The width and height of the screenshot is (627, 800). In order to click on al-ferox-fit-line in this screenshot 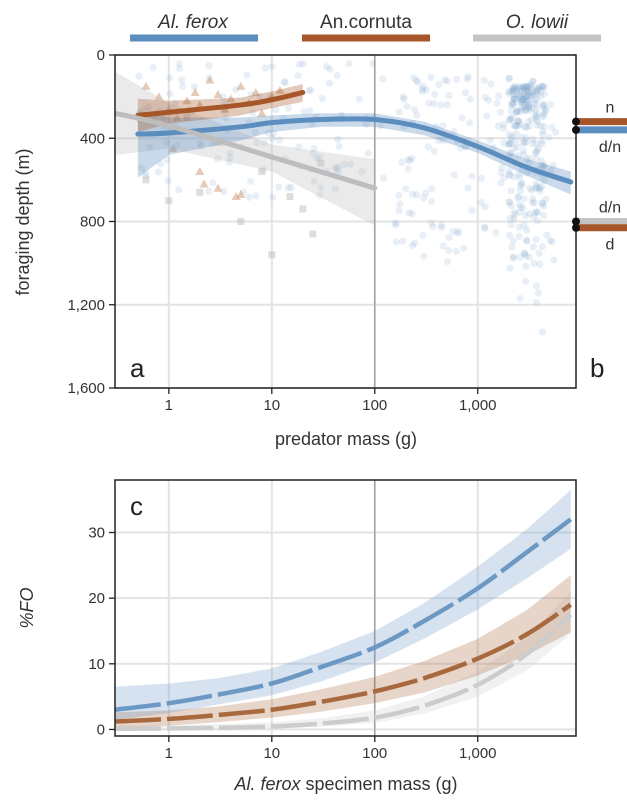, I will do `click(354, 150)`.